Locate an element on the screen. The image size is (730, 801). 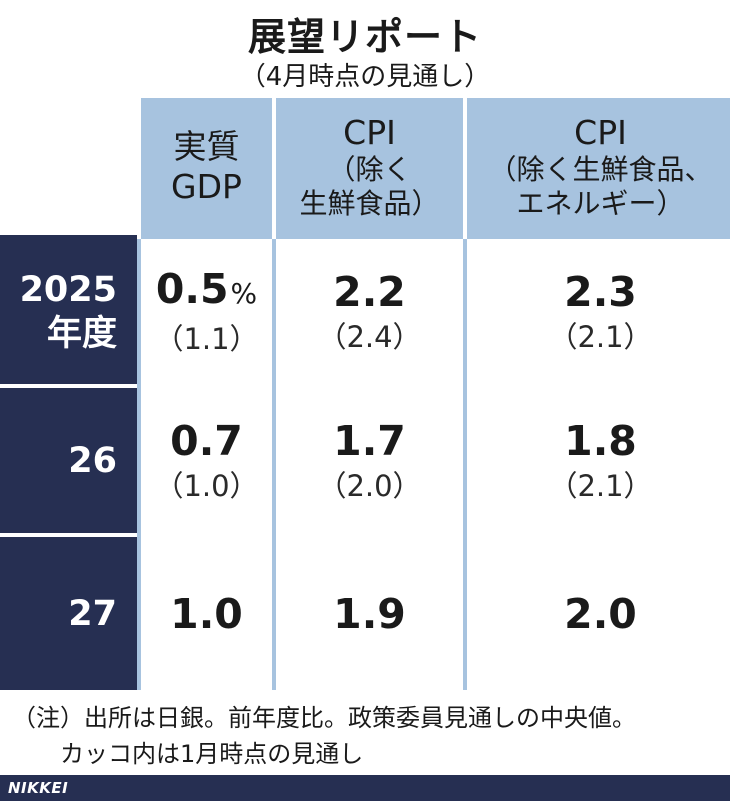
table-cell: 1.0 is located at coordinates (206, 613).